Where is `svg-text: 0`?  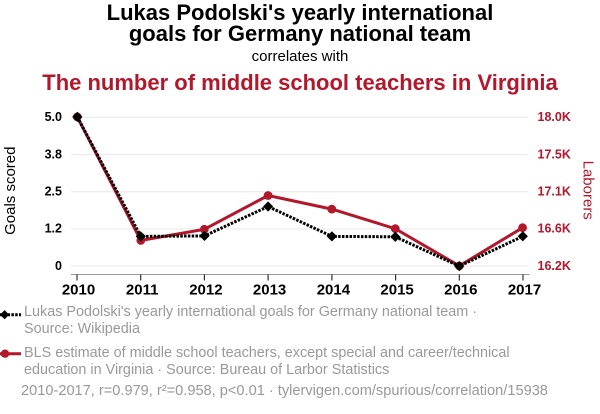
svg-text: 0 is located at coordinates (58, 266).